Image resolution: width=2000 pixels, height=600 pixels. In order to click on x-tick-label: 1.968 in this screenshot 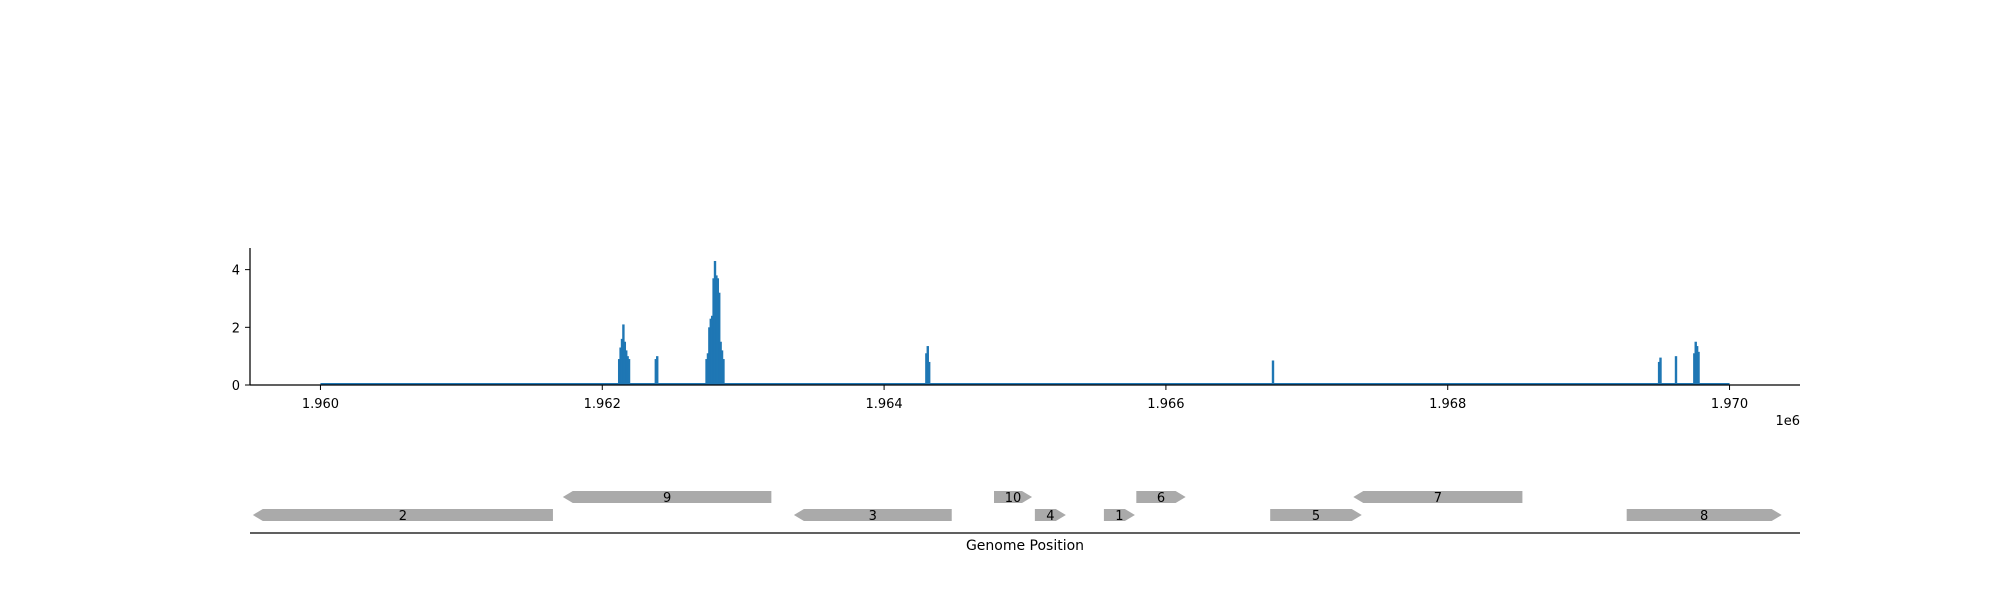, I will do `click(1447, 404)`.